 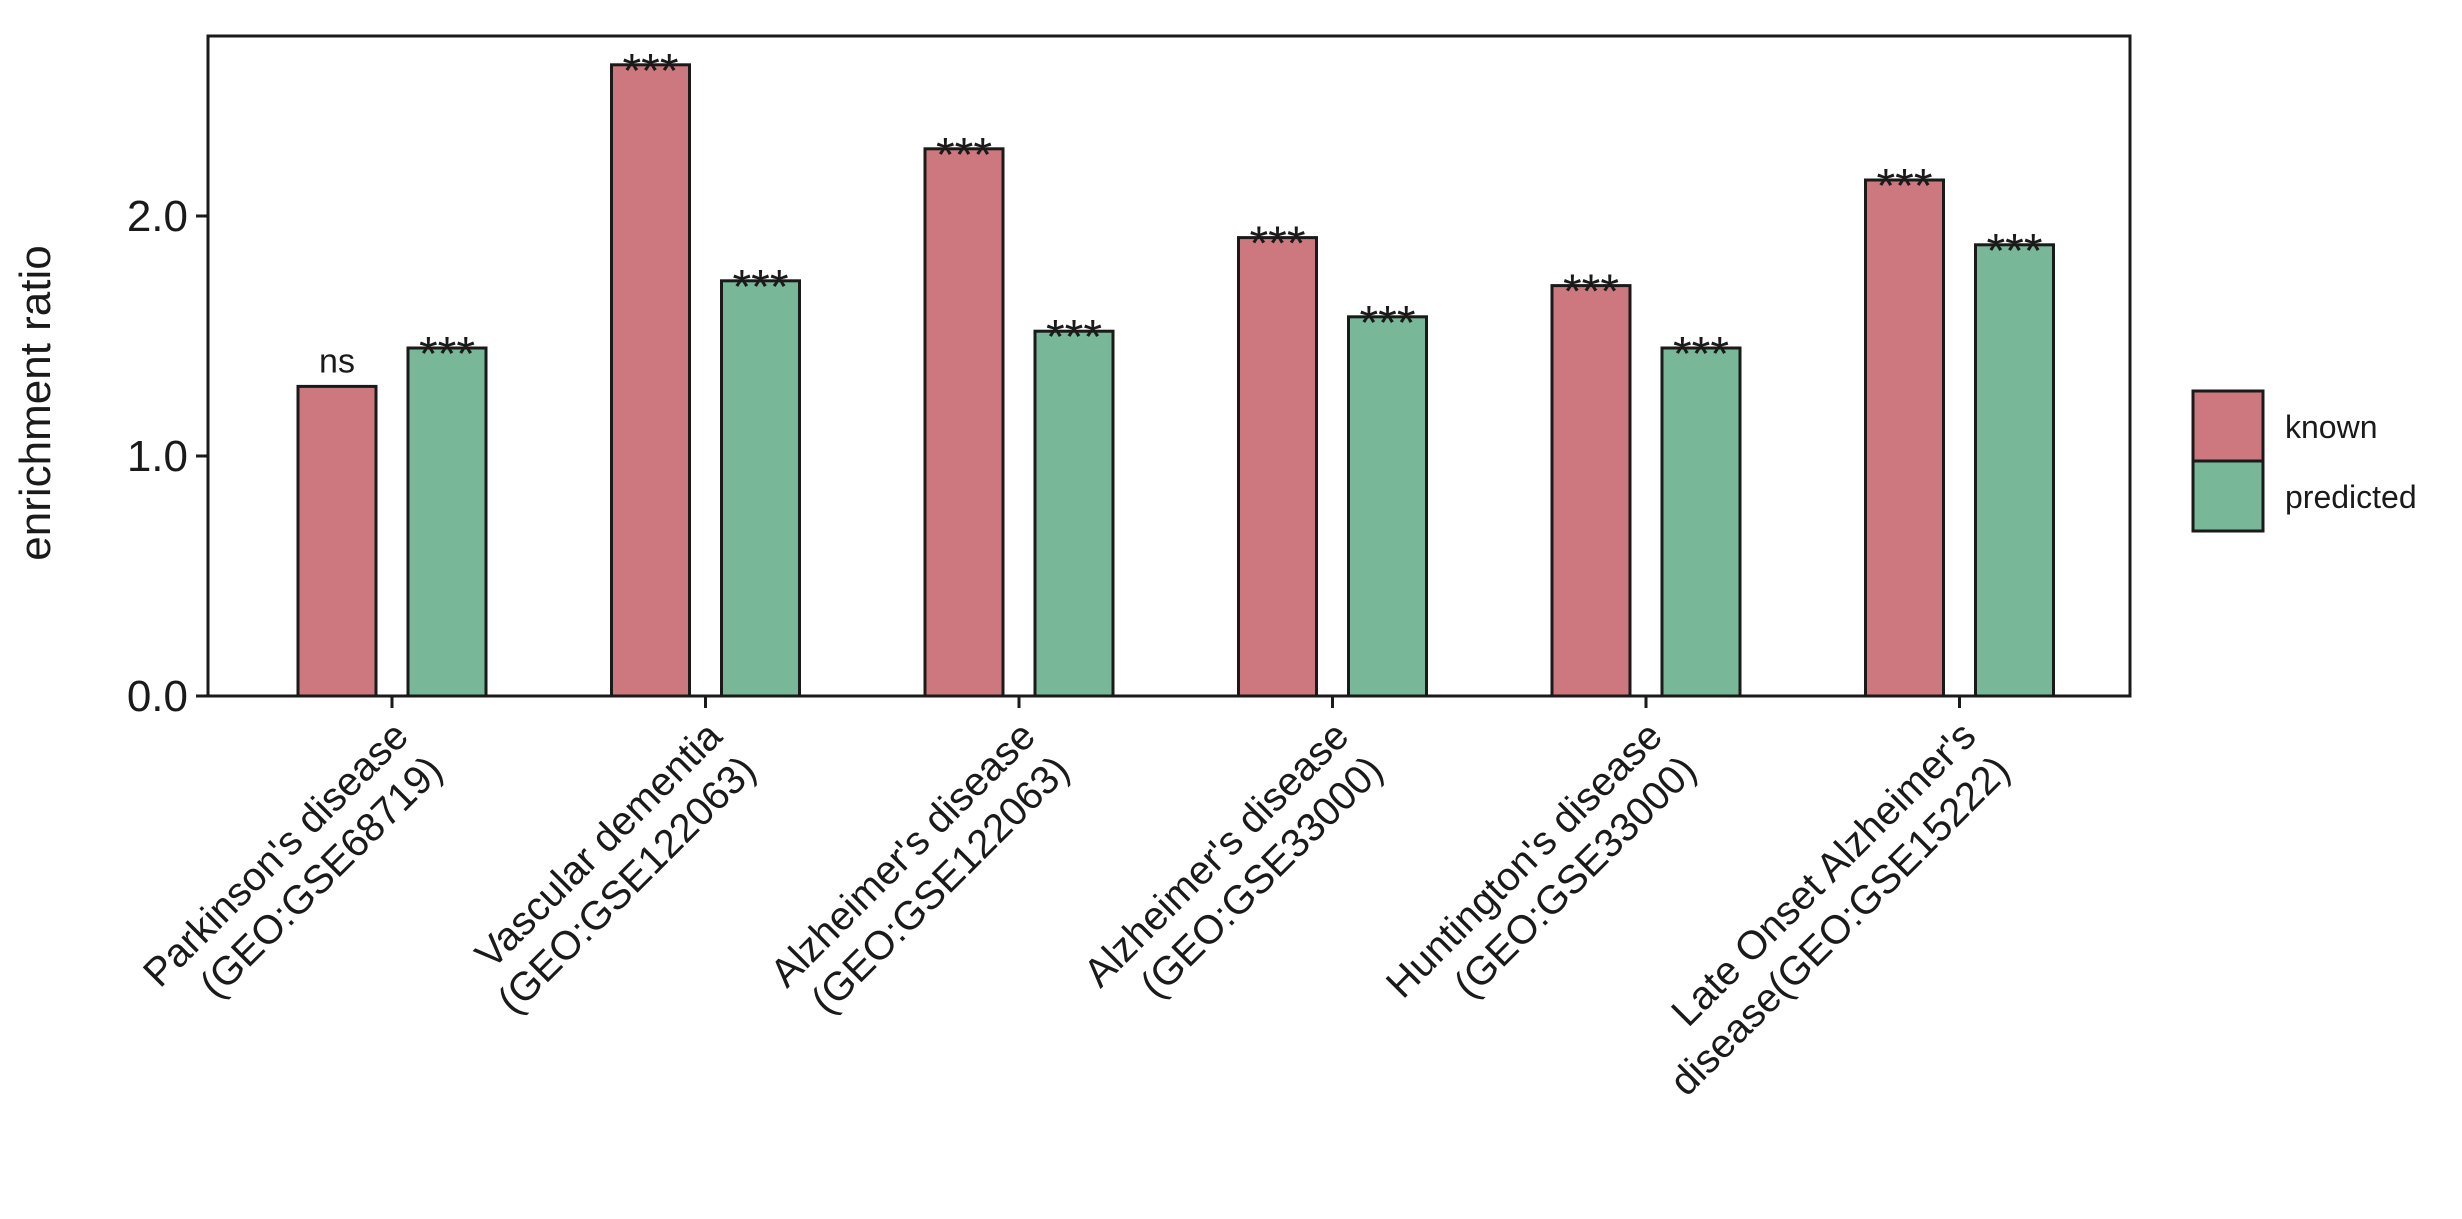 What do you see at coordinates (1234, 872) in the screenshot?
I see `x-tick-label: Alzheimer's disease(GEO:GSE33000)` at bounding box center [1234, 872].